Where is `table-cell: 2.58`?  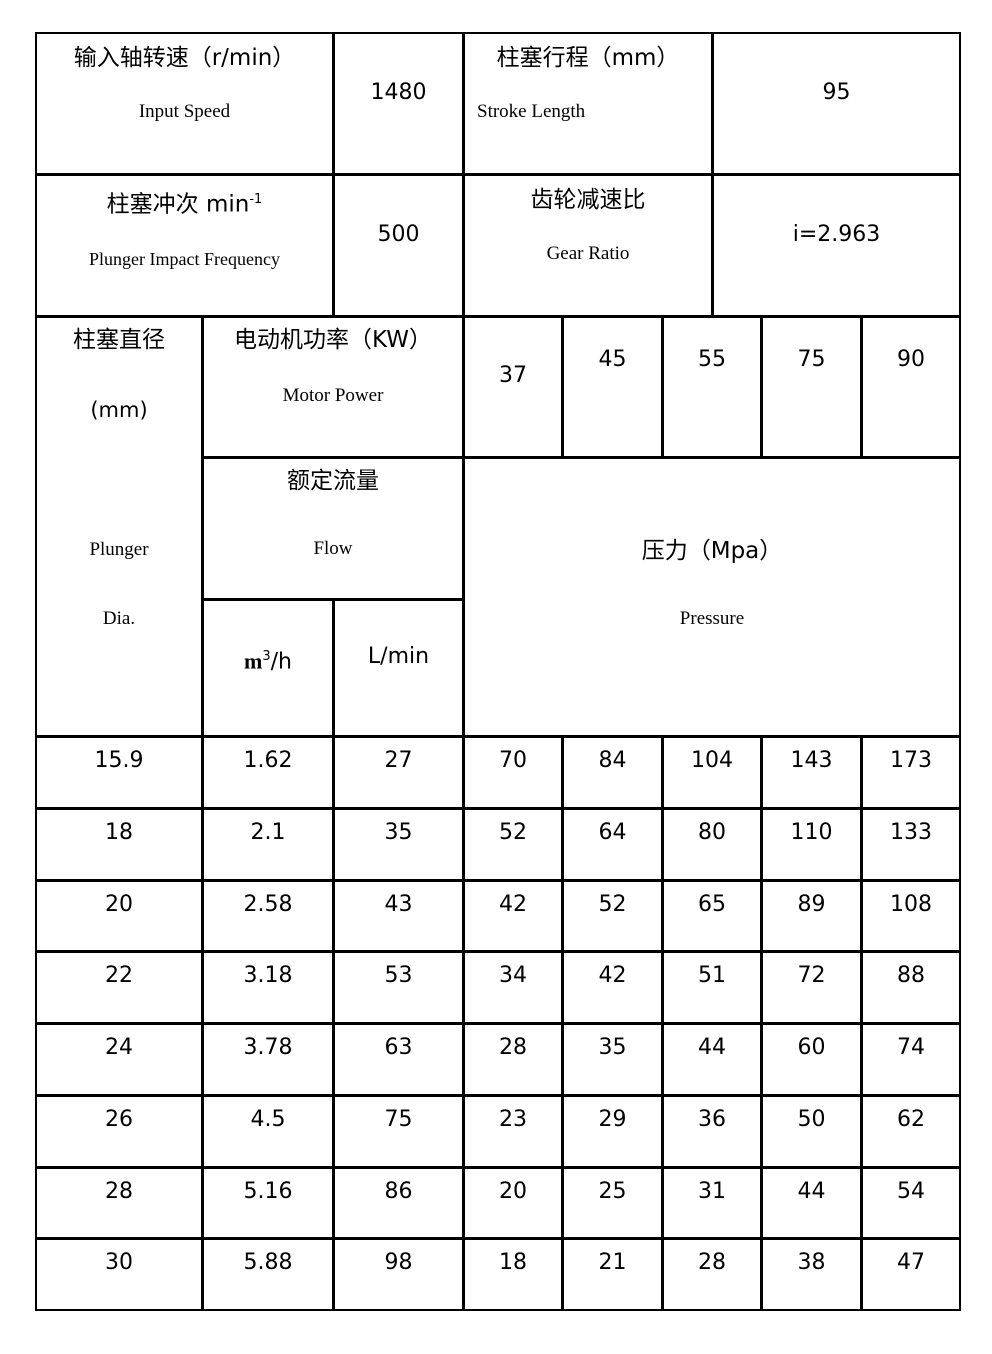 table-cell: 2.58 is located at coordinates (268, 916).